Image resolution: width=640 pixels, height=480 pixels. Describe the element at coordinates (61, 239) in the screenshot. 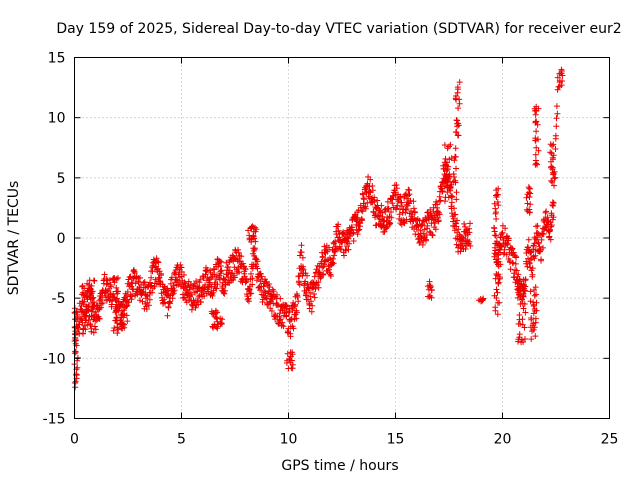

I see `y-tick-label: 0` at that location.